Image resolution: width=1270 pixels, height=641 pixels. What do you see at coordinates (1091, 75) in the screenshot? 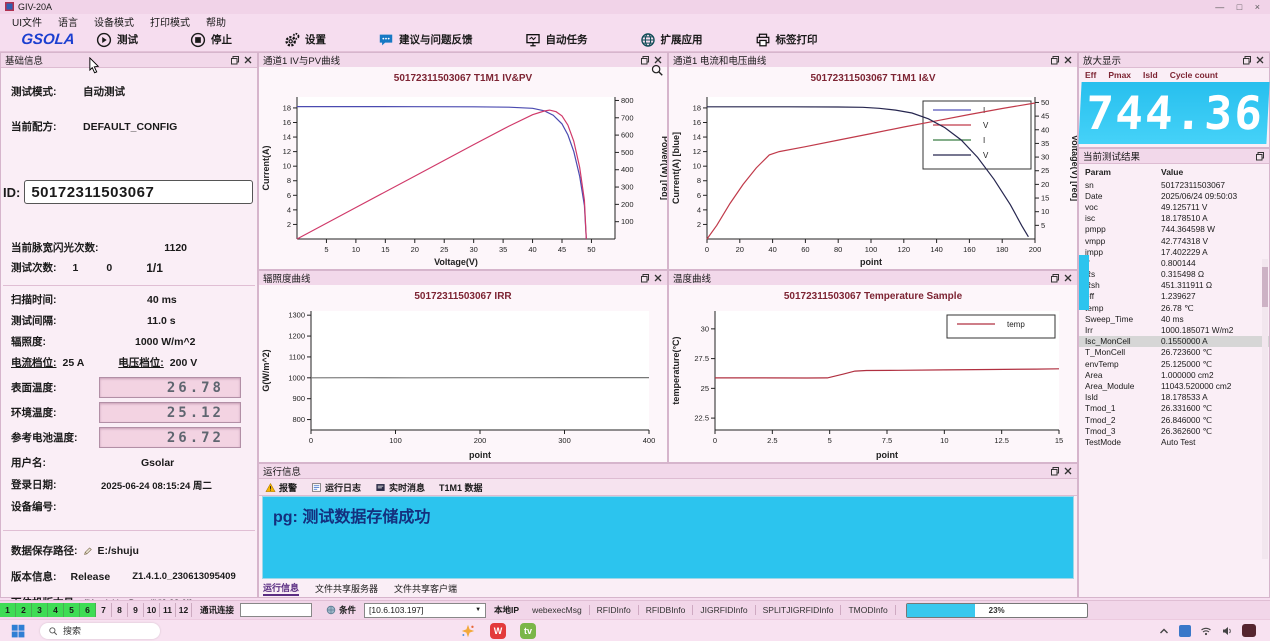
I see `display-metric-link: Eff` at bounding box center [1091, 75].